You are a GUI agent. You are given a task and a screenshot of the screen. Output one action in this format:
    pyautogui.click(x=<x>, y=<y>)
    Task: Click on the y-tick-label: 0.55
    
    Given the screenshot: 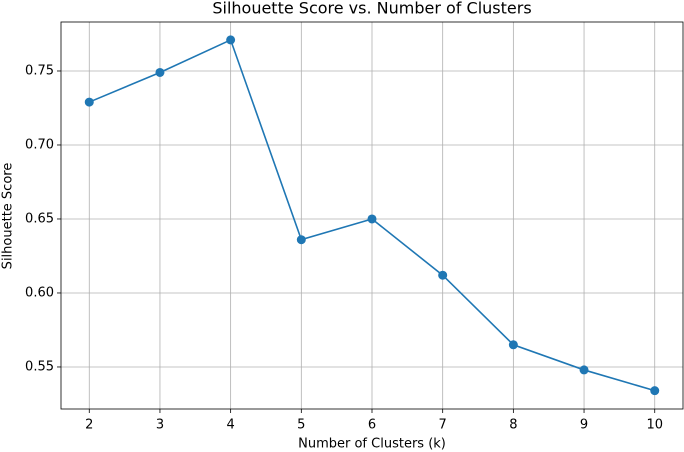 What is the action you would take?
    pyautogui.click(x=39, y=366)
    